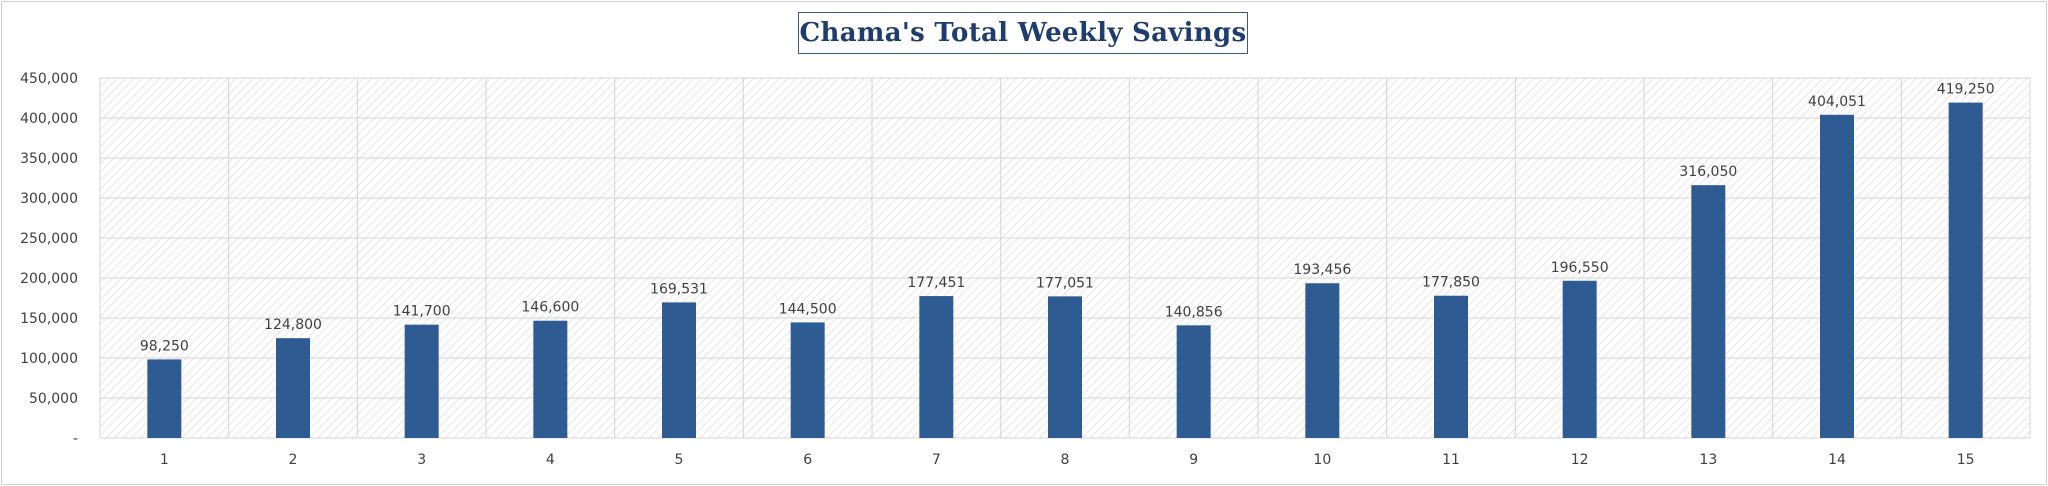 This screenshot has width=2048, height=486. What do you see at coordinates (1966, 90) in the screenshot?
I see `data-label: 419,250` at bounding box center [1966, 90].